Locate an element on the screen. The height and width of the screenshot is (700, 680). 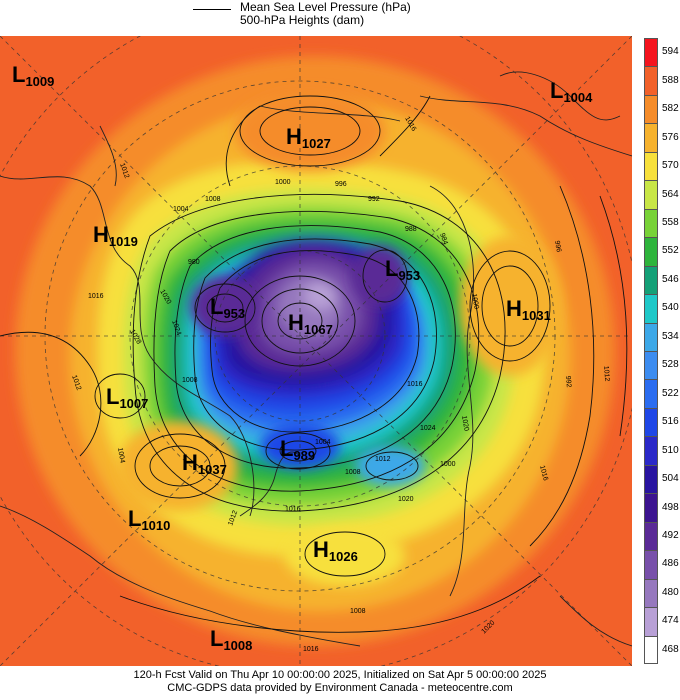
scale-label: 564 is located at coordinates (670, 194).